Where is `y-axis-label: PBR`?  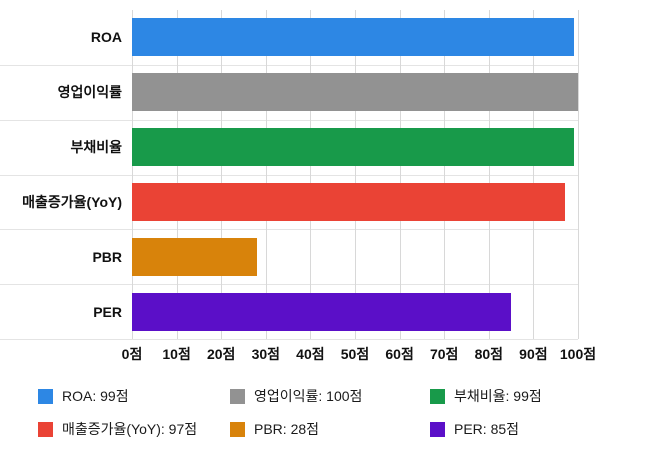 y-axis-label: PBR is located at coordinates (107, 256).